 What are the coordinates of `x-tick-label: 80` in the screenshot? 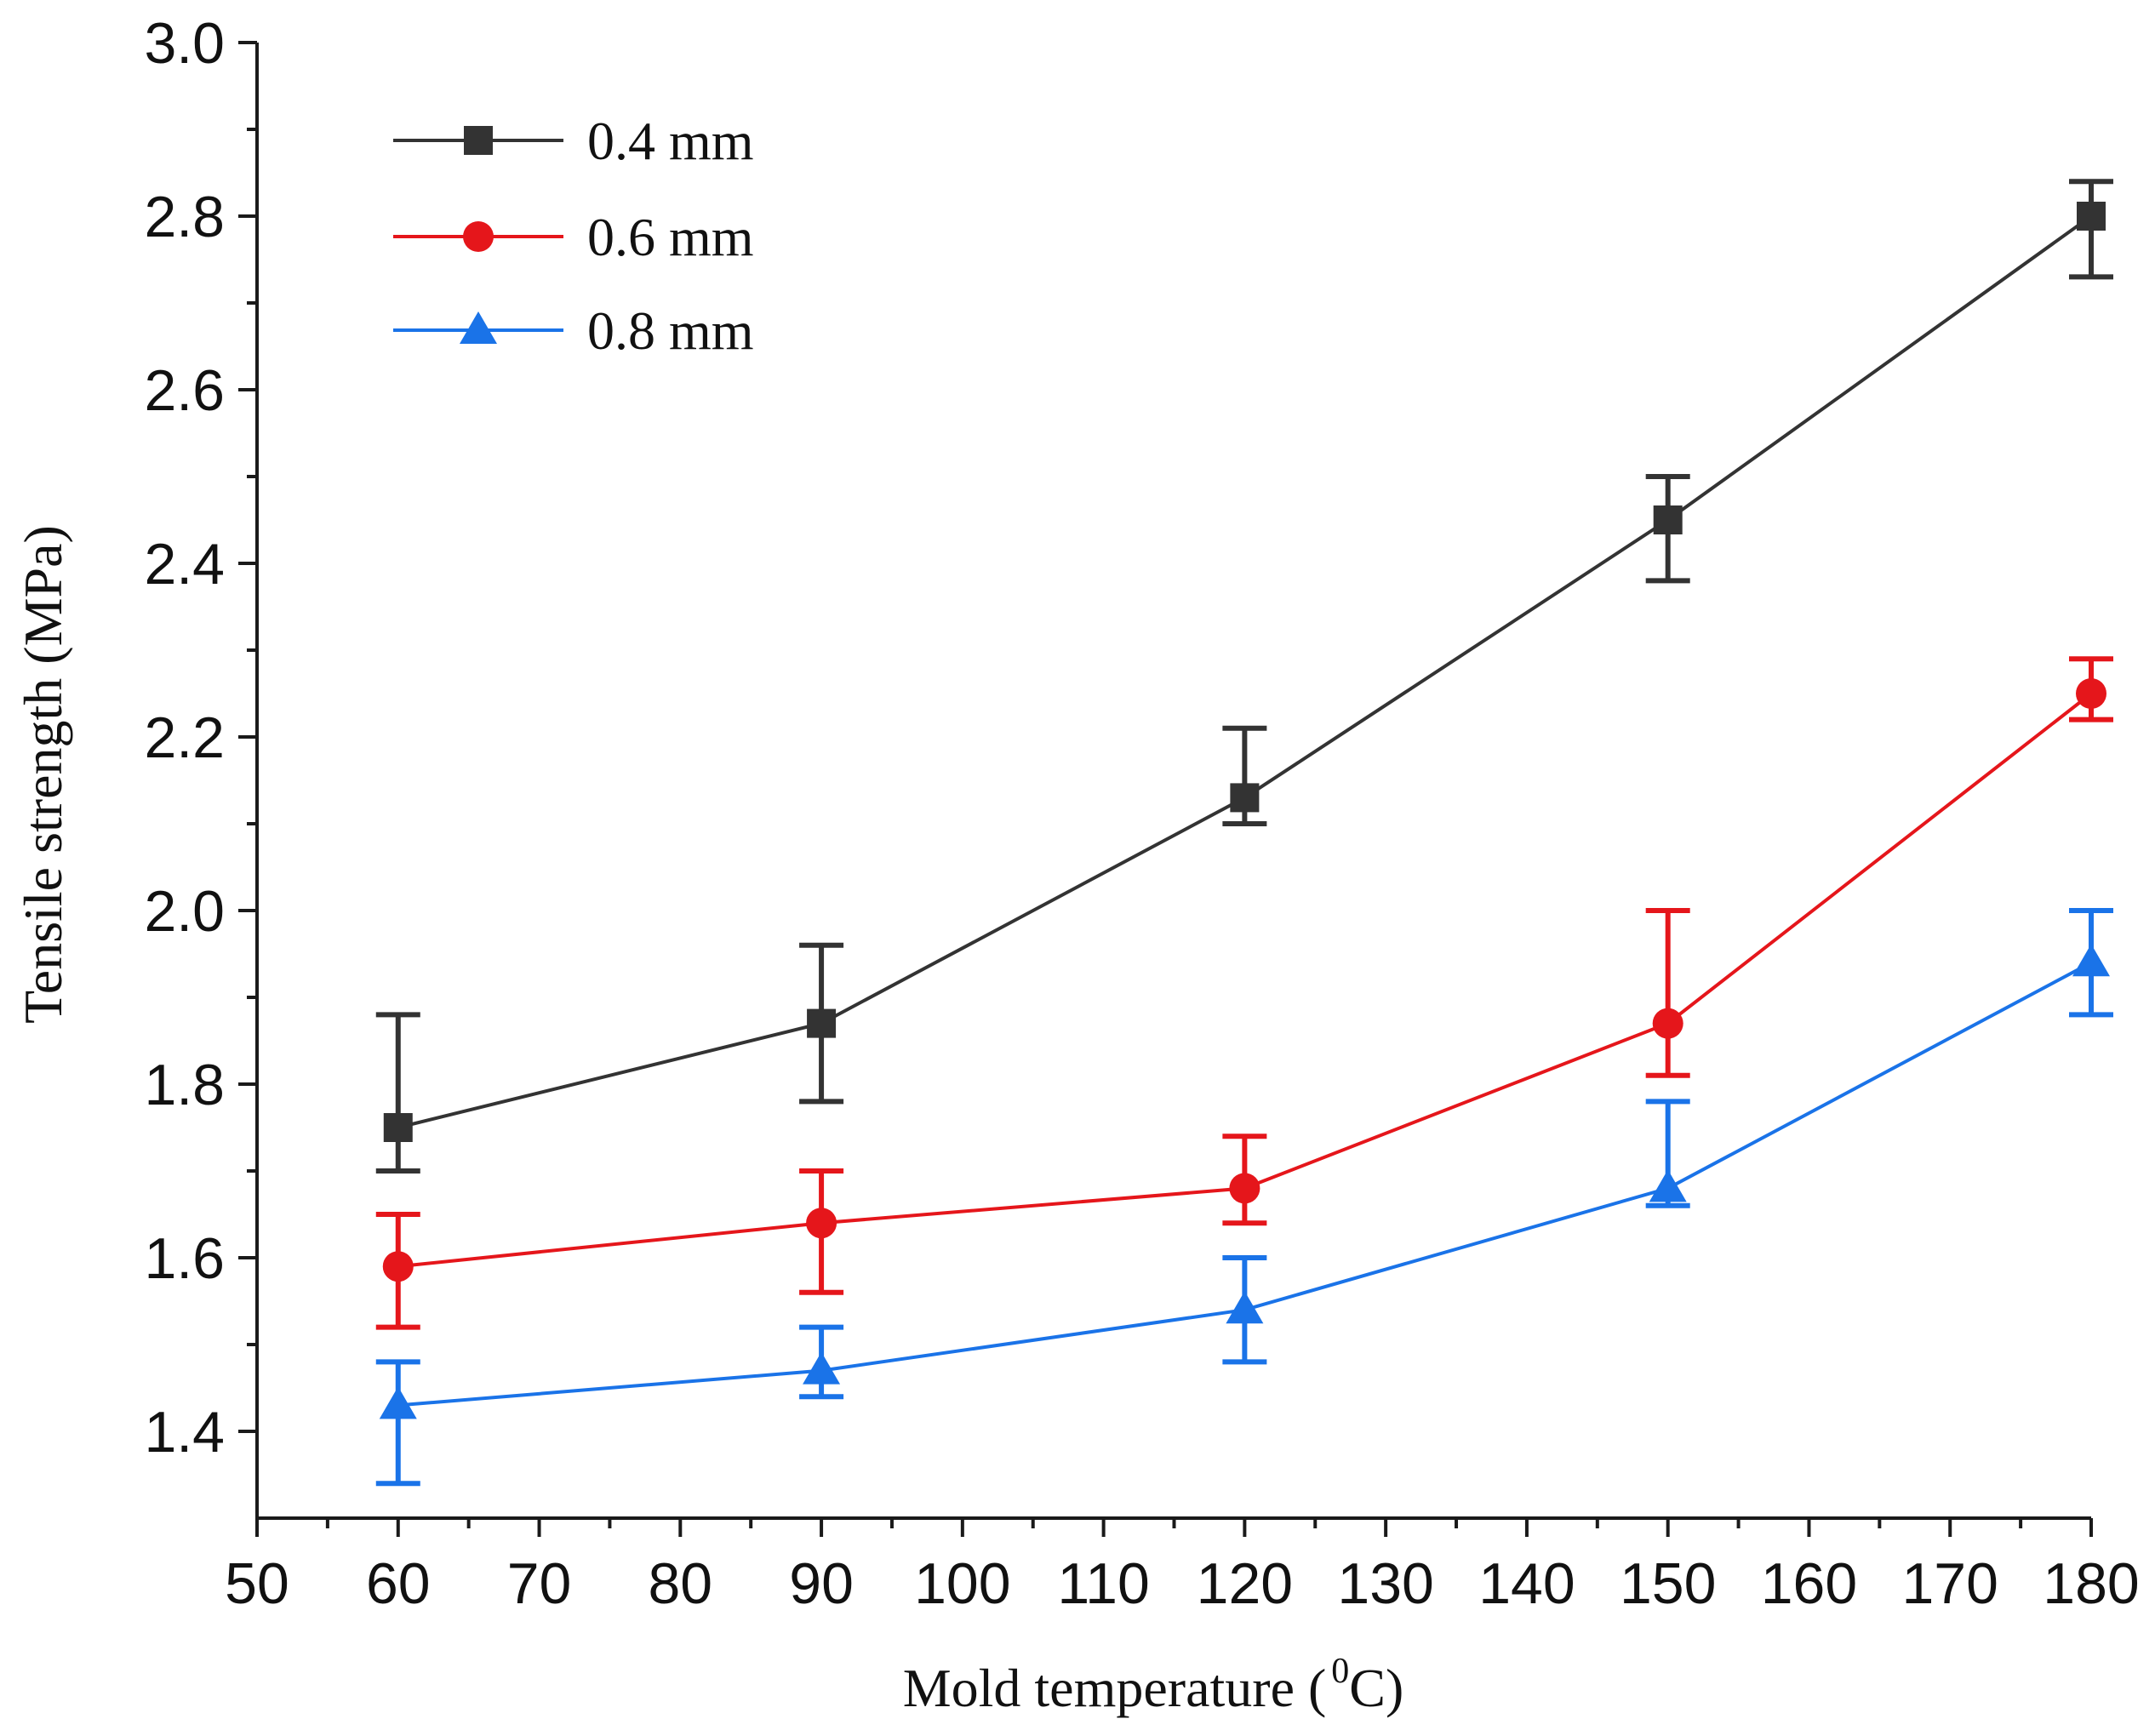 It's located at (680, 1583).